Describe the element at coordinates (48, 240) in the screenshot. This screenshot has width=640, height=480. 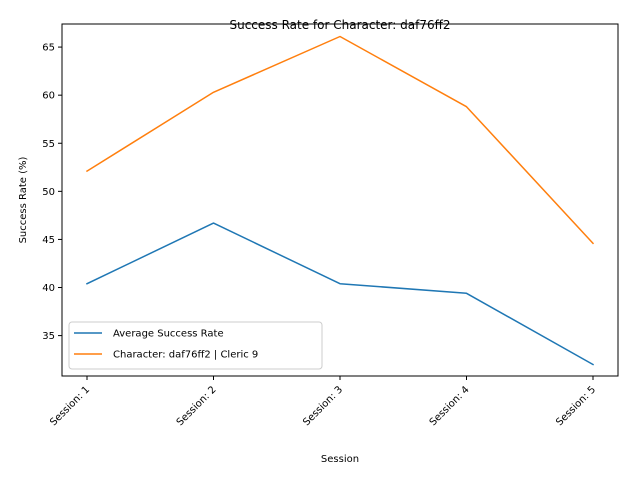
I see `y-tick-label: 45` at that location.